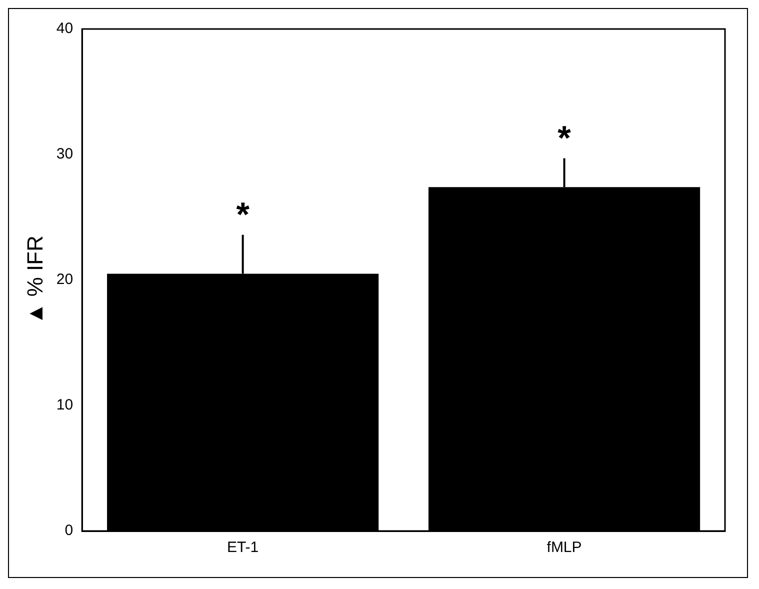 Image resolution: width=759 pixels, height=589 pixels. I want to click on y-axis-title: ▲ % IFR, so click(35, 280).